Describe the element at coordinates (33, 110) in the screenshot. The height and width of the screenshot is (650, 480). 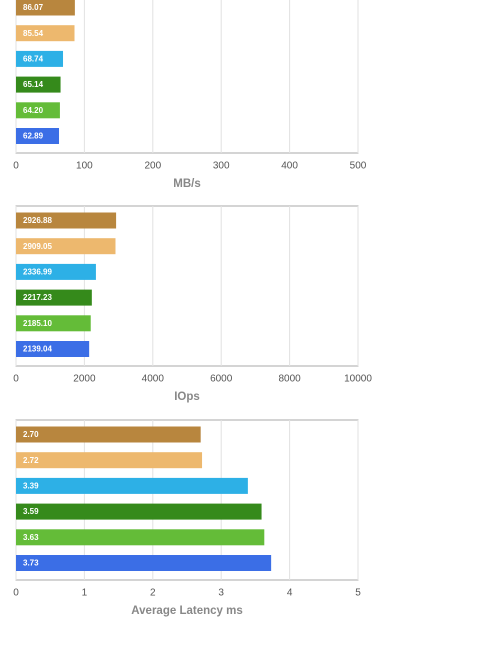
I see `value-label: 64.20` at that location.